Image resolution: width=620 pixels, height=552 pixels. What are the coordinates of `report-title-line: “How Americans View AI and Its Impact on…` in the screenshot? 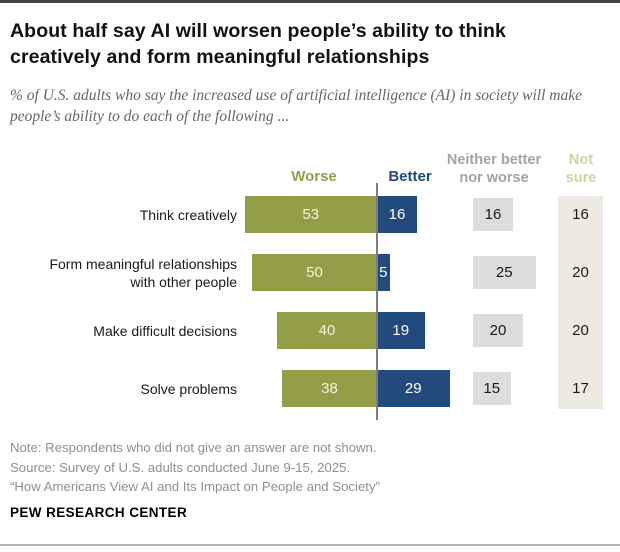 It's located at (195, 486).